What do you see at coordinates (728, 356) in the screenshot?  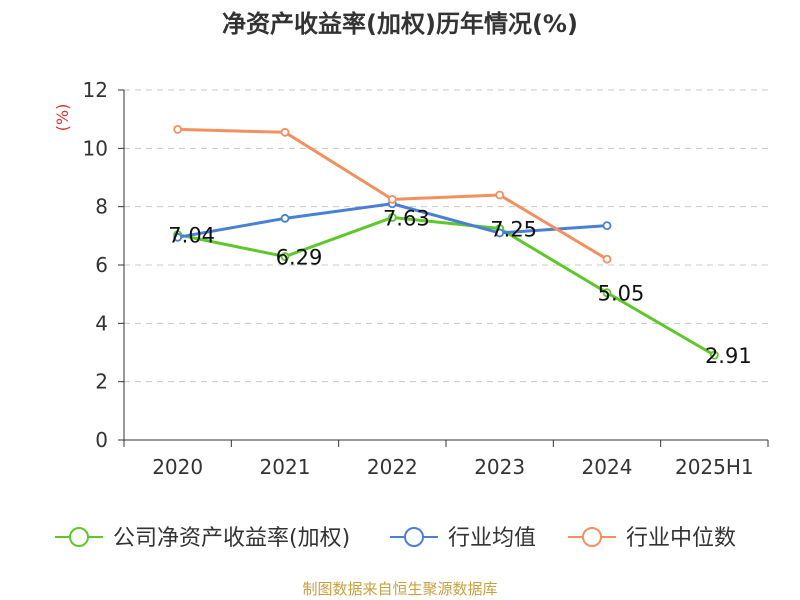 I see `data-label: 2.91` at bounding box center [728, 356].